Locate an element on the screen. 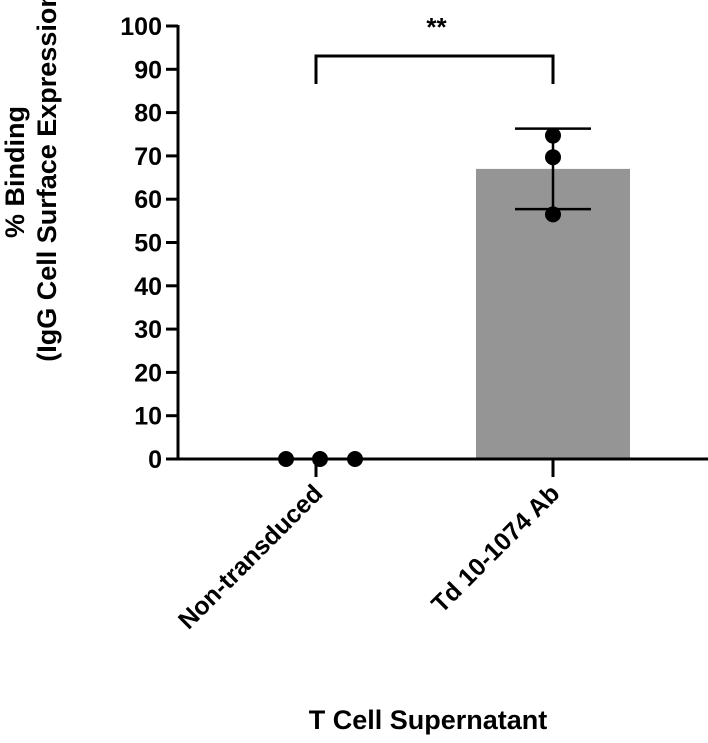  y-tick-label-10: 10 is located at coordinates (148, 417).